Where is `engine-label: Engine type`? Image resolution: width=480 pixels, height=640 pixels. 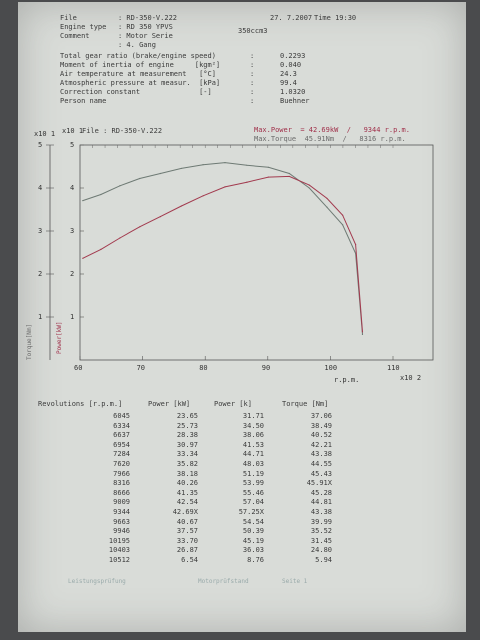
engine-label: Engine type is located at coordinates (83, 27).